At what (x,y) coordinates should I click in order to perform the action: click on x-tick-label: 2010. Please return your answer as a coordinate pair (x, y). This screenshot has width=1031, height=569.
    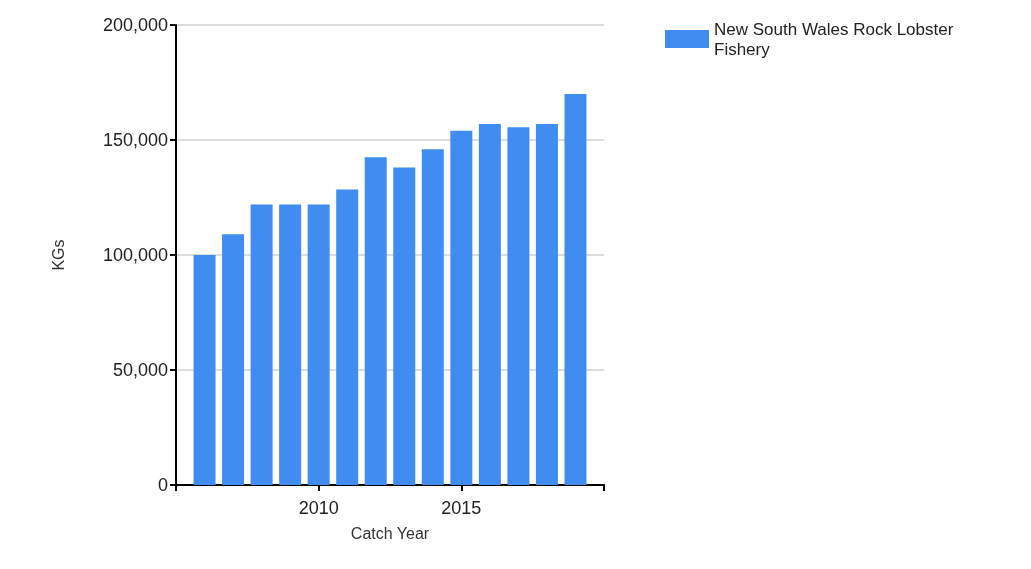
    Looking at the image, I should click on (318, 508).